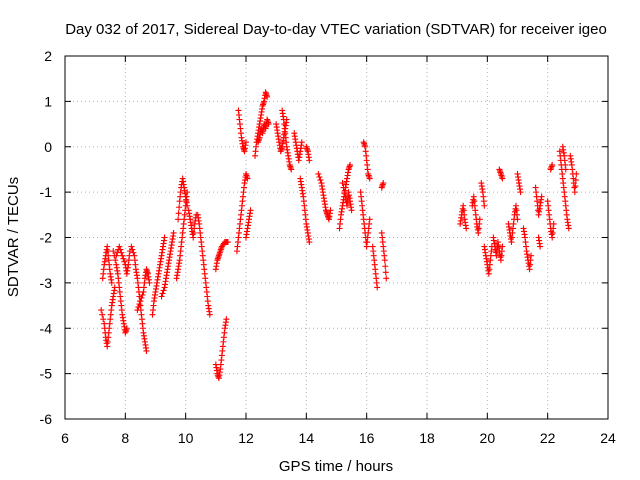 The image size is (640, 480). I want to click on x-tick-label: 20, so click(488, 438).